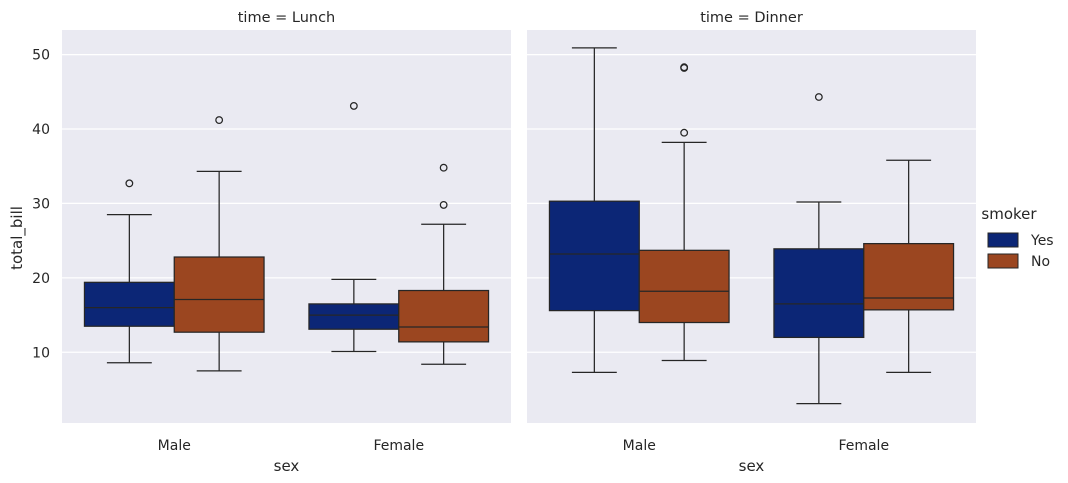  Describe the element at coordinates (1009, 214) in the screenshot. I see `legend-title: smoker` at that location.